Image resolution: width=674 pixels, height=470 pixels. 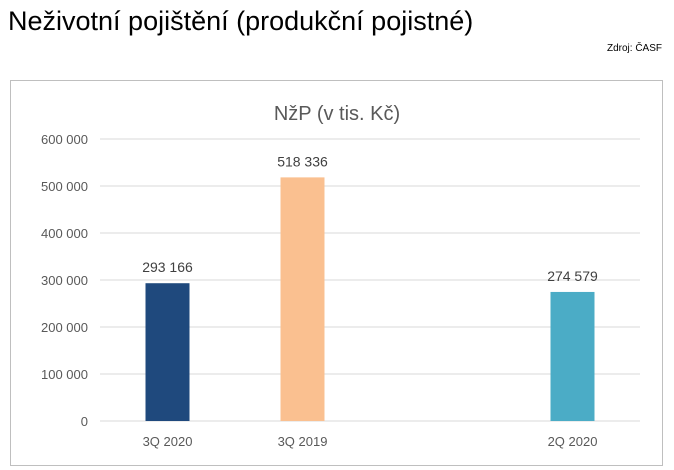 What do you see at coordinates (64, 139) in the screenshot?
I see `y-tick-label: 600 000` at bounding box center [64, 139].